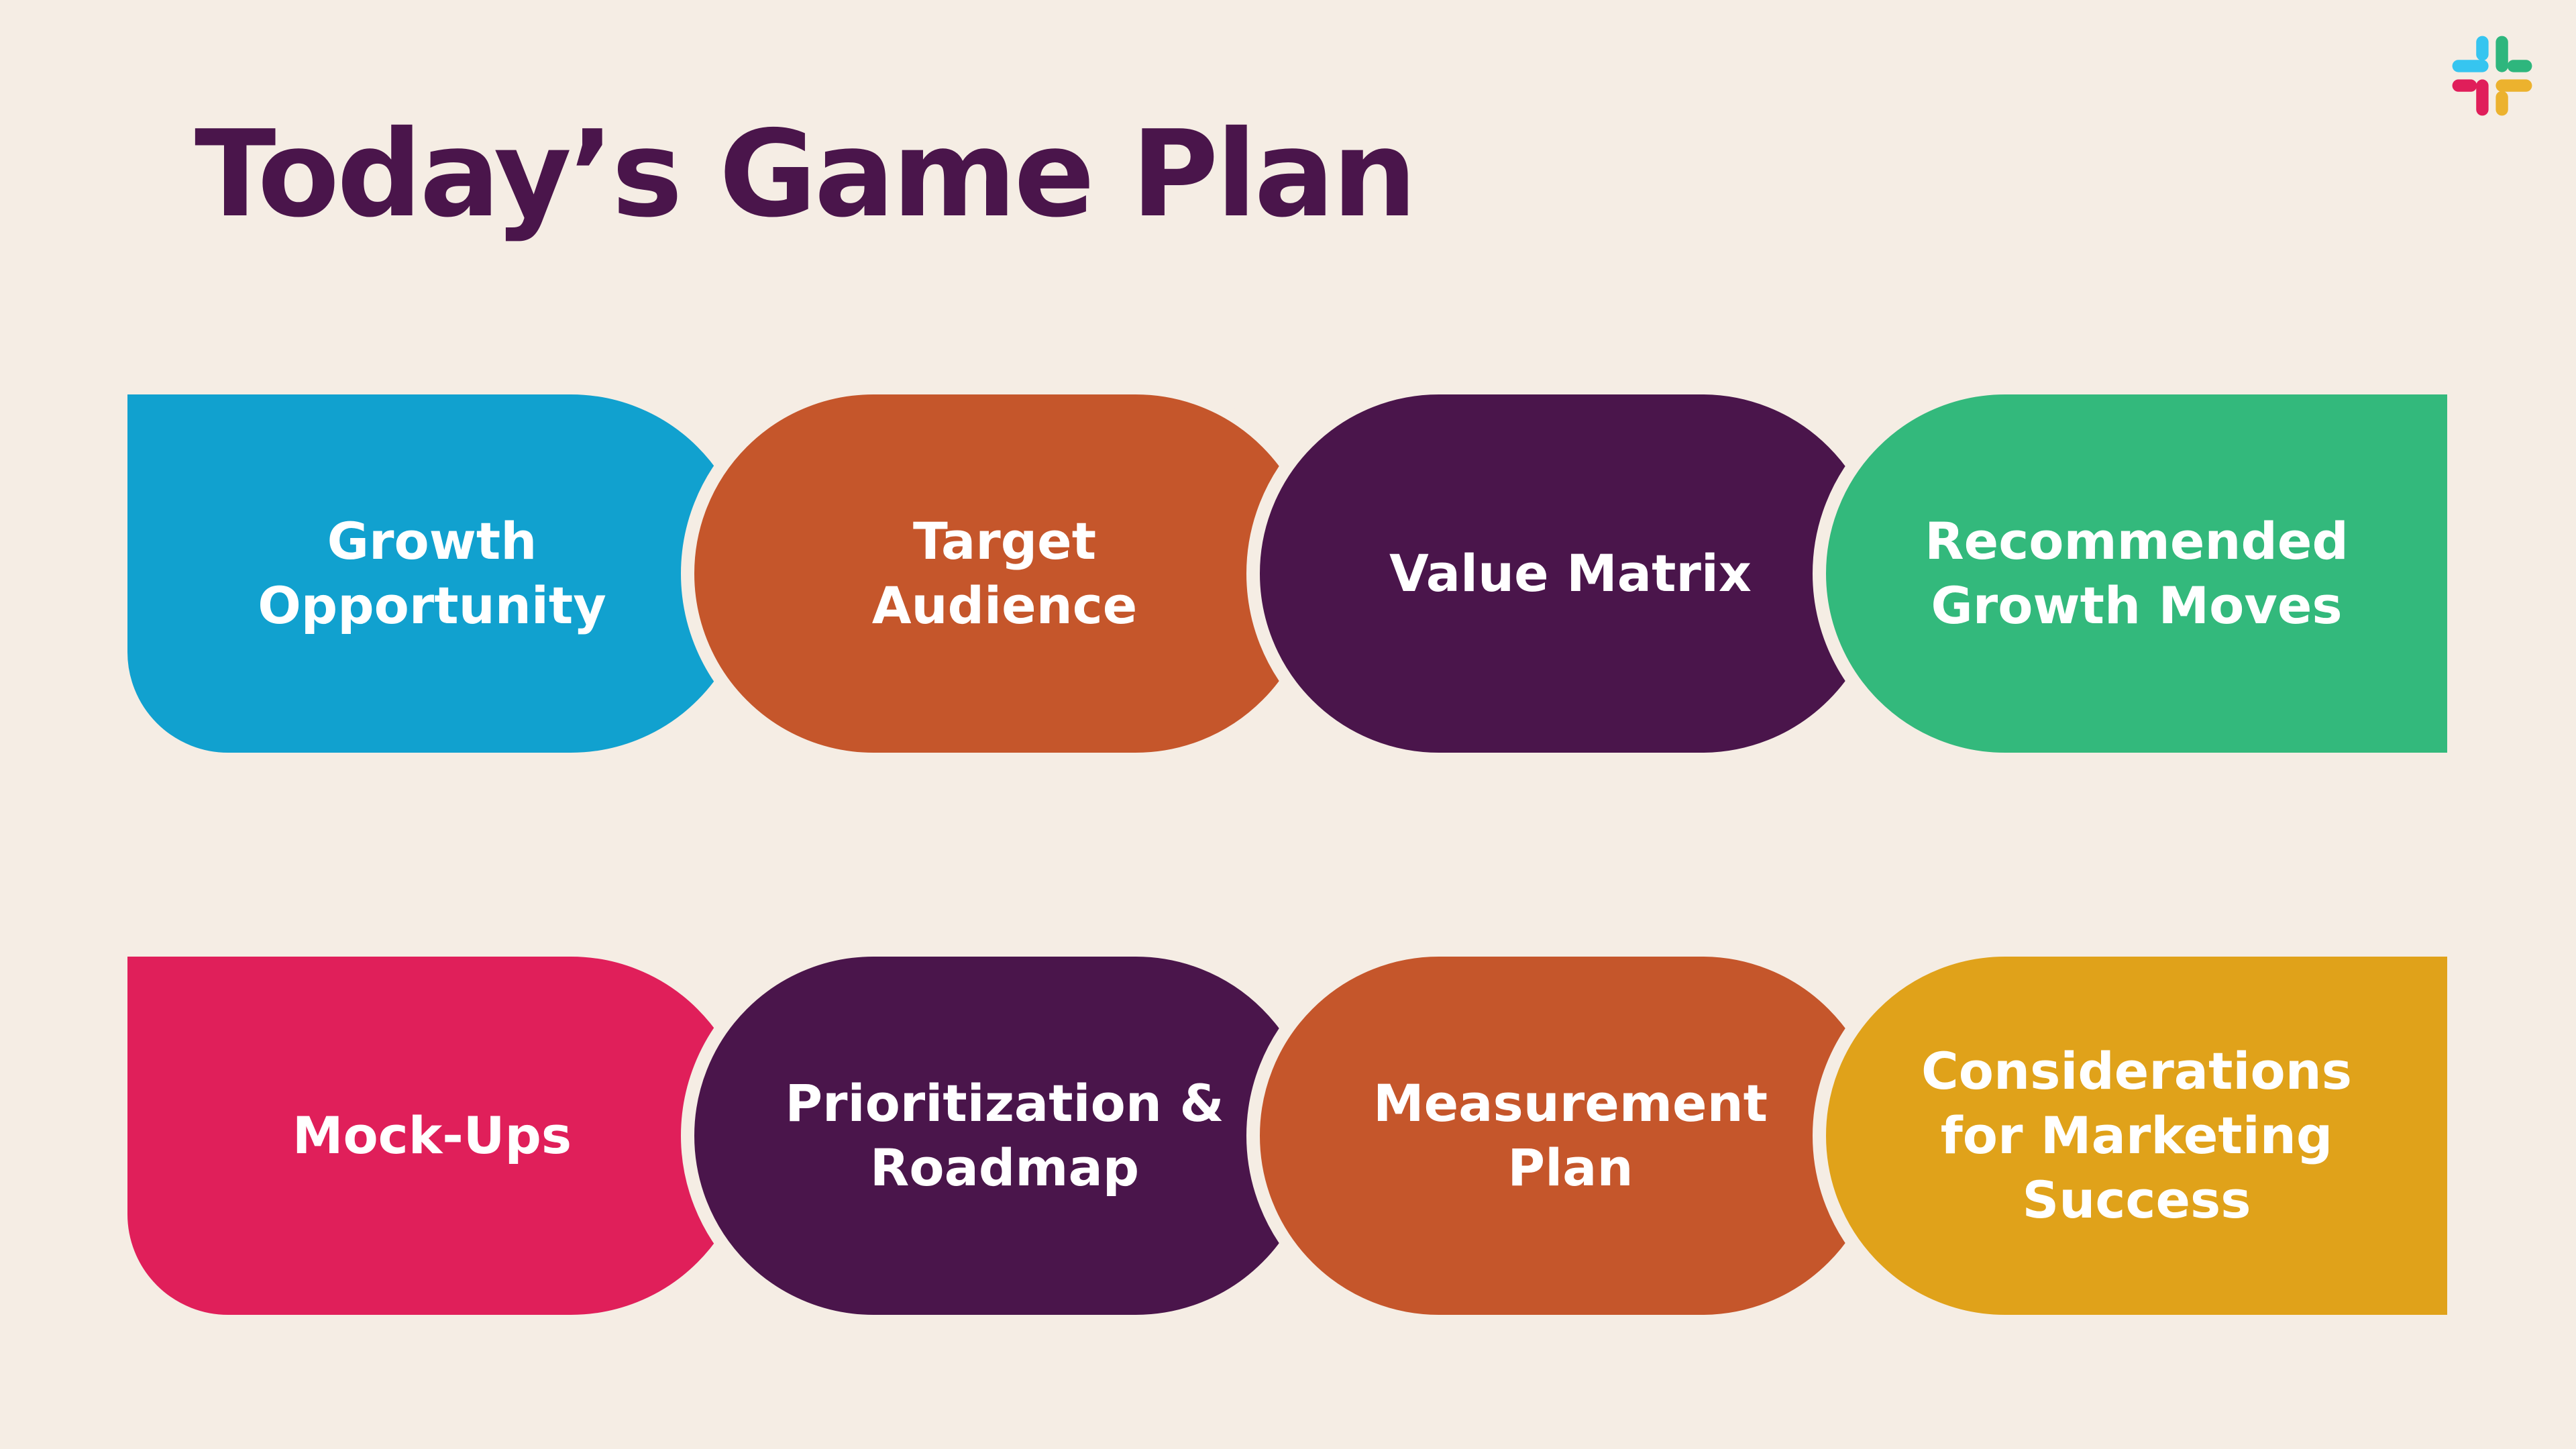  I want to click on slack-logo-green, so click(2514, 54).